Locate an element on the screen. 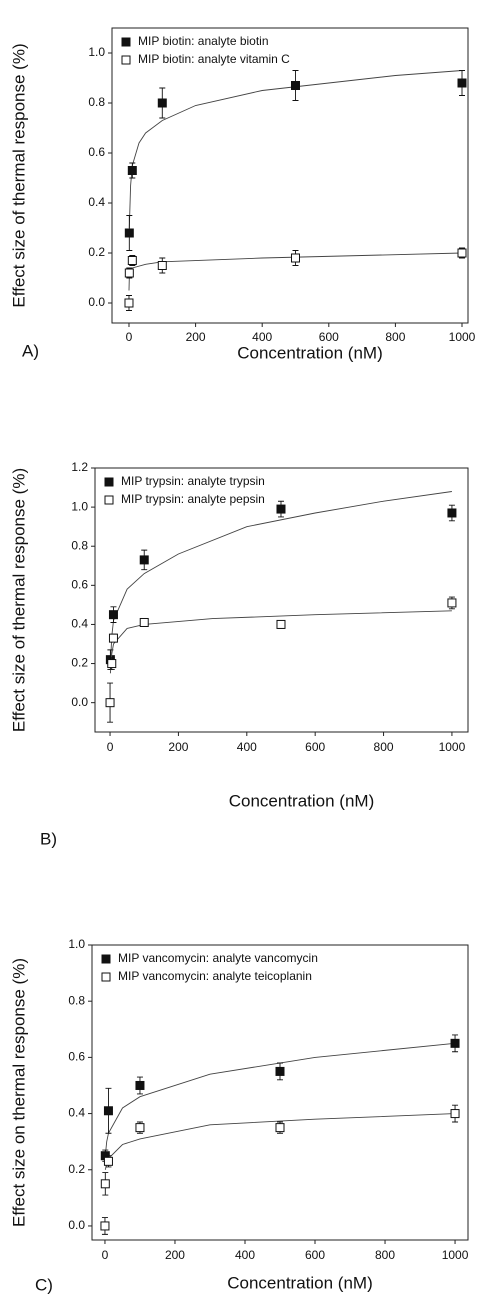  panel-label: A) is located at coordinates (30, 350).